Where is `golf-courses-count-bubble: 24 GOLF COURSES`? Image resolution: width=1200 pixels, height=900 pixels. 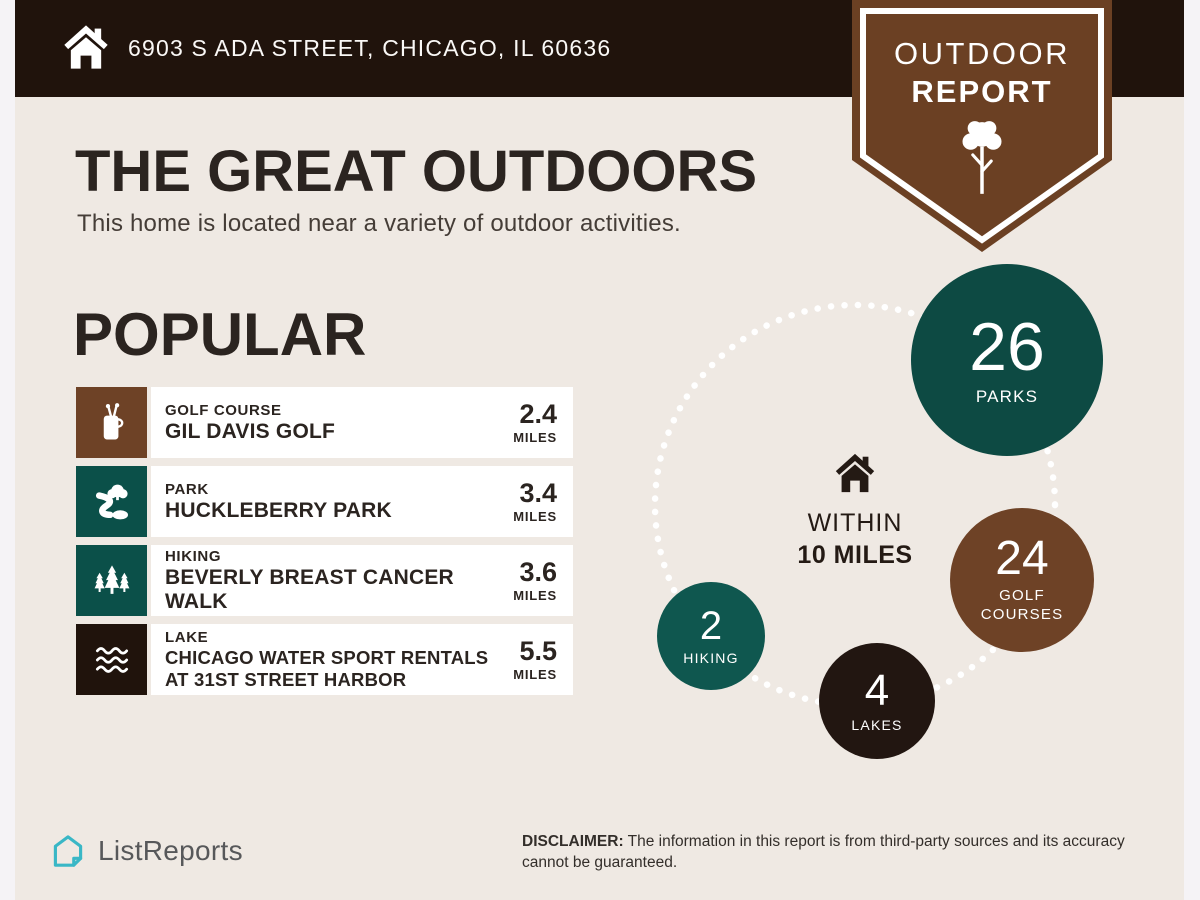
golf-courses-count-bubble: 24 GOLF COURSES is located at coordinates (1022, 580).